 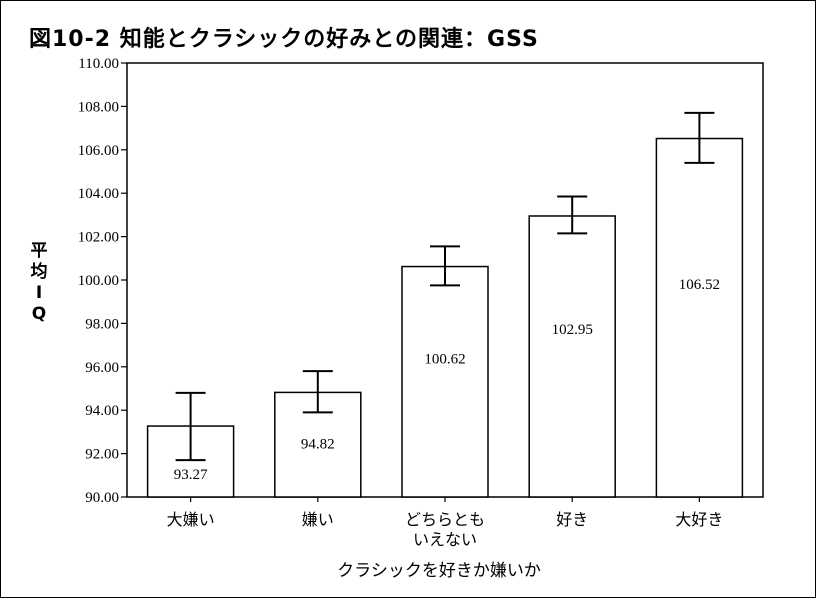 I want to click on category-label-1: 嫌い, so click(x=318, y=519).